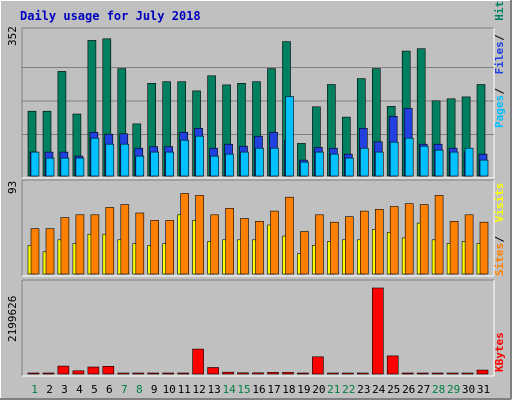 The height and width of the screenshot is (400, 512). What do you see at coordinates (408, 389) in the screenshot?
I see `x-tick-label: 26` at bounding box center [408, 389].